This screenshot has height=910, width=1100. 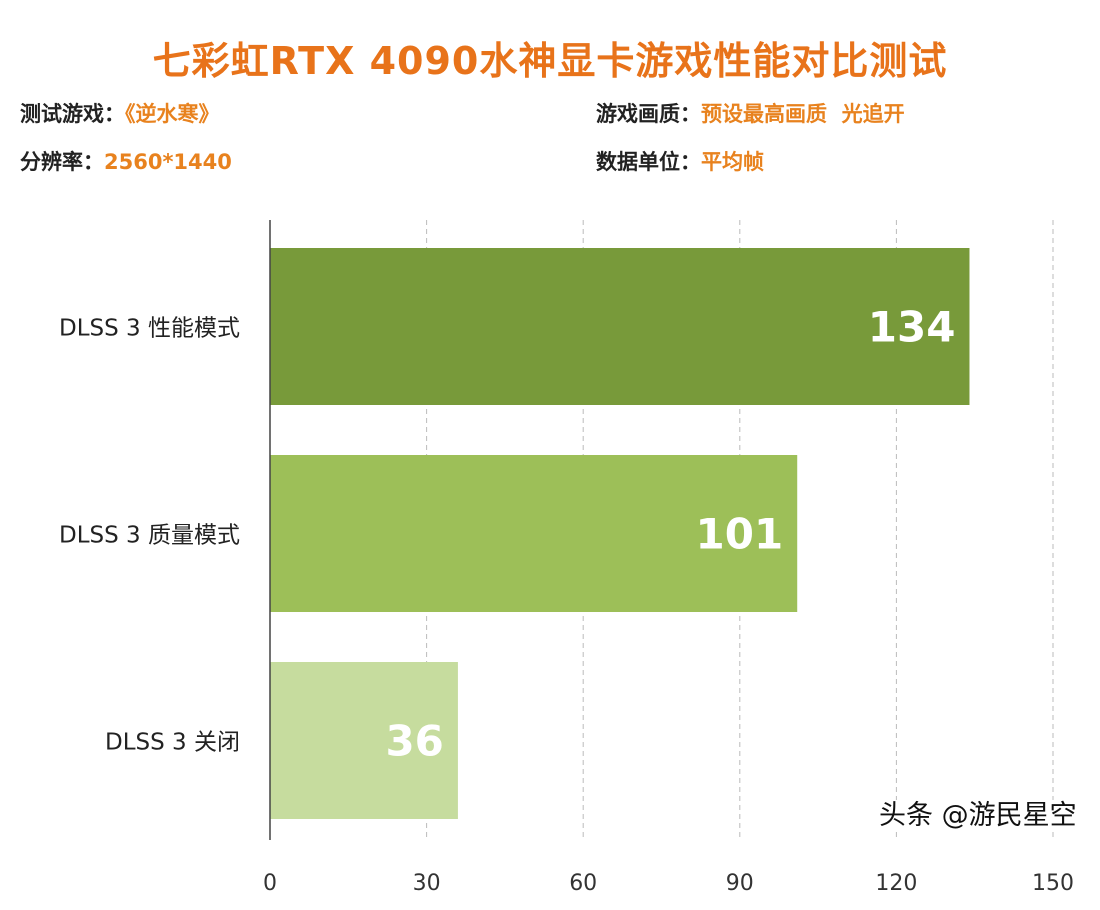 What do you see at coordinates (72, 114) in the screenshot?
I see `game-label: 测试游戏：` at bounding box center [72, 114].